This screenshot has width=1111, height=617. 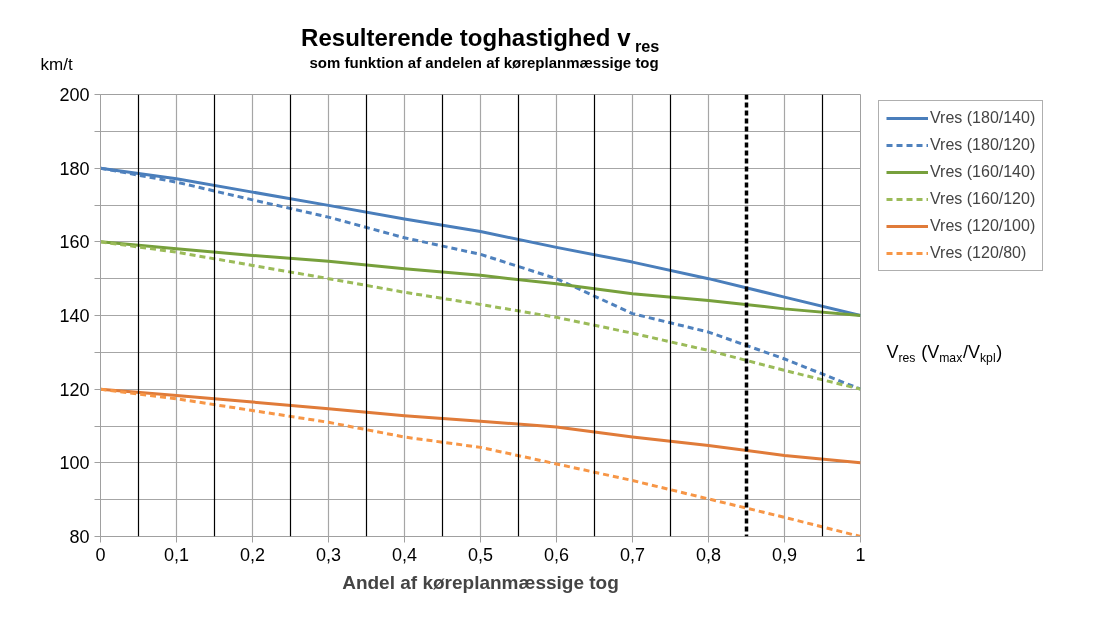 I want to click on legend-label: Vres (120/100), so click(x=983, y=226).